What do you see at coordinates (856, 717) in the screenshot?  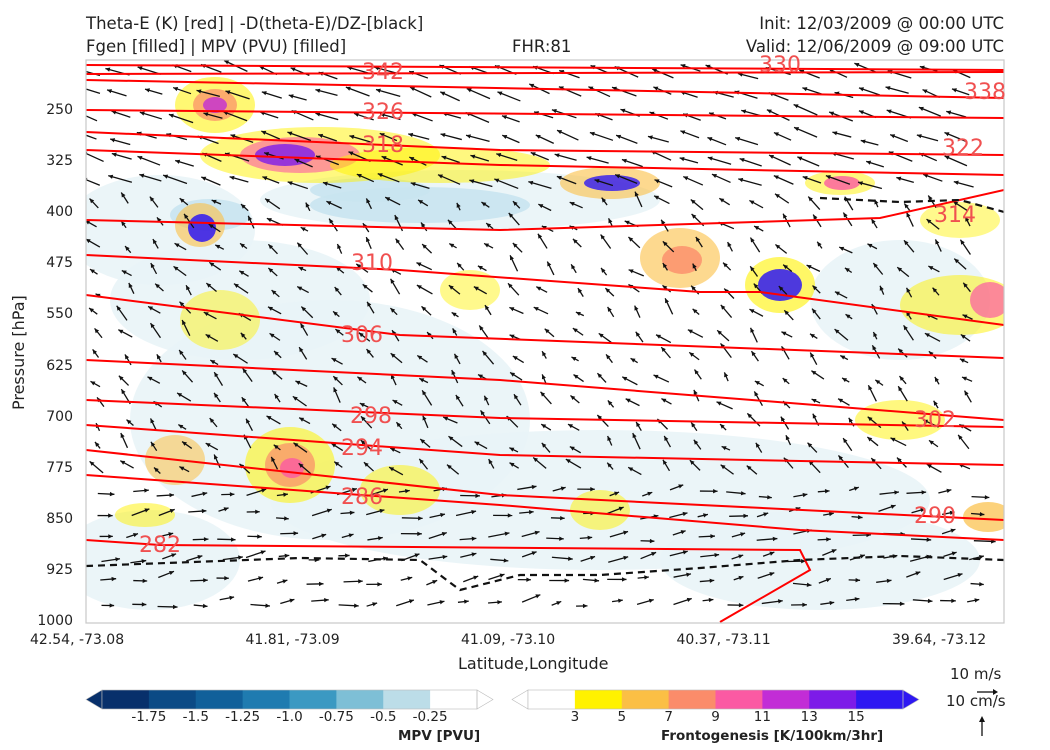 I see `fgen-colorbar-tick: 15` at bounding box center [856, 717].